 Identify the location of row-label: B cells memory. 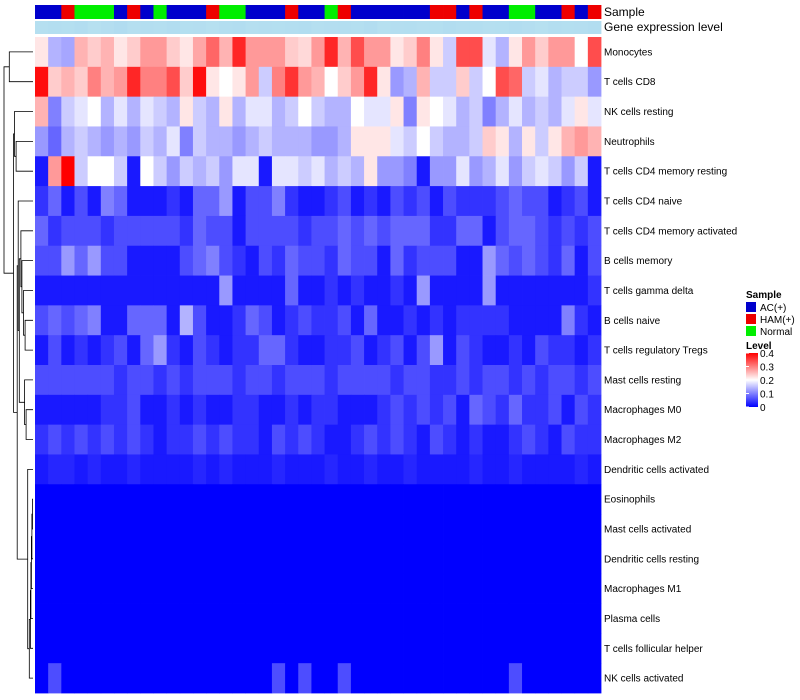
(638, 261).